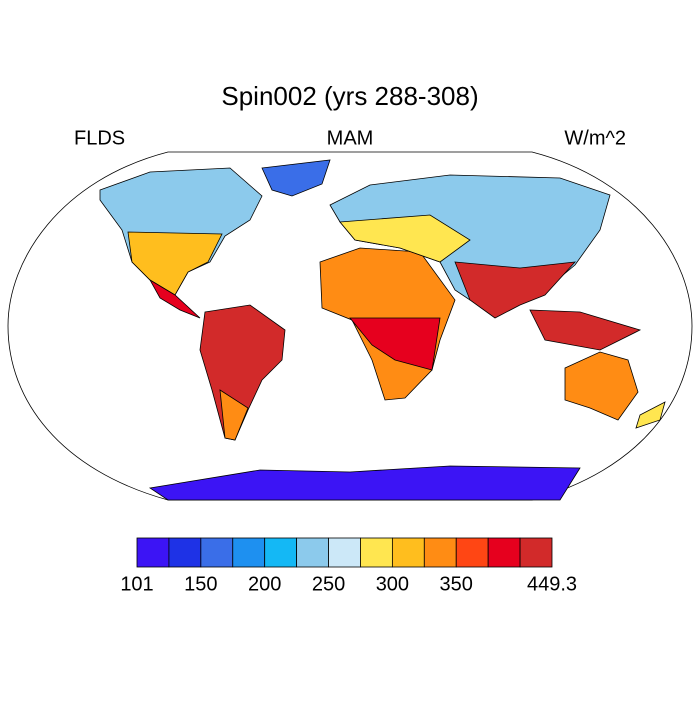 The height and width of the screenshot is (705, 700). What do you see at coordinates (395, 344) in the screenshot?
I see `central-africa` at bounding box center [395, 344].